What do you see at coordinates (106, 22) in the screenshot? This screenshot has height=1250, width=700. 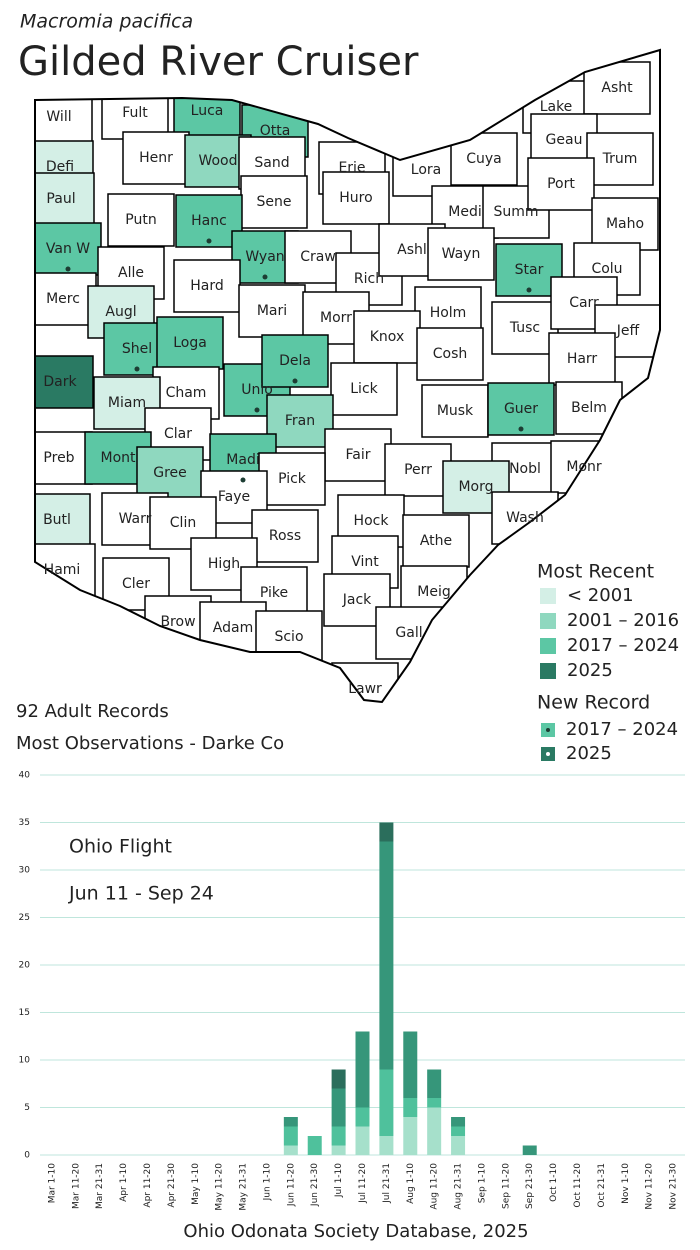 I see `species: Macromia pacifica` at bounding box center [106, 22].